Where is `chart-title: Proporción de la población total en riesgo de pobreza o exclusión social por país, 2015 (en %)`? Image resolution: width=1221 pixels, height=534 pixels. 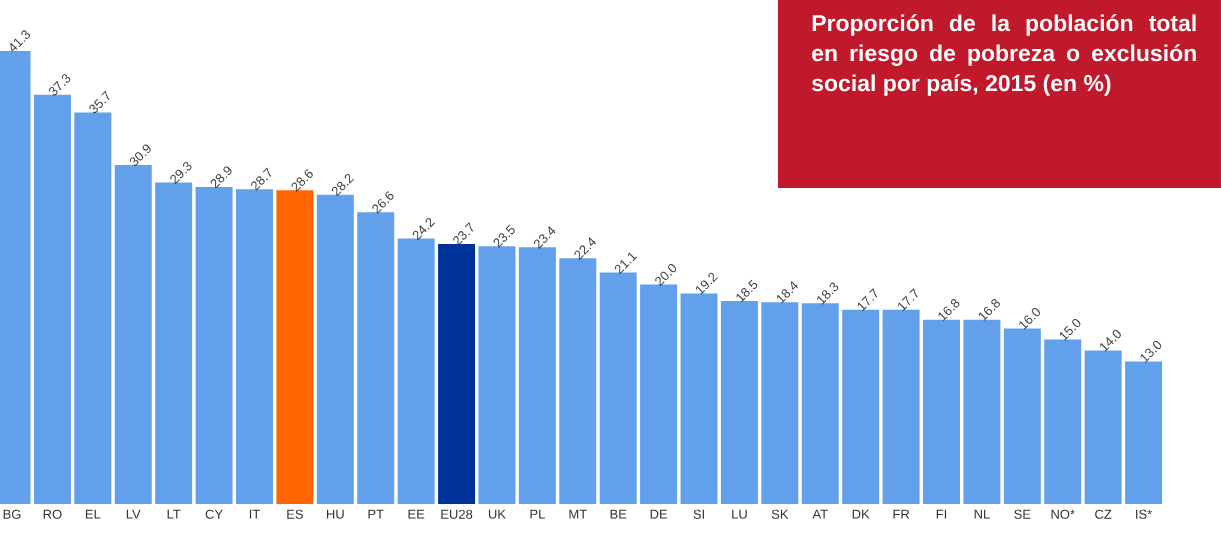
chart-title: Proporción de la población total en riesgo de pobreza o exclusión social por país, 2015 (en %) is located at coordinates (1004, 55).